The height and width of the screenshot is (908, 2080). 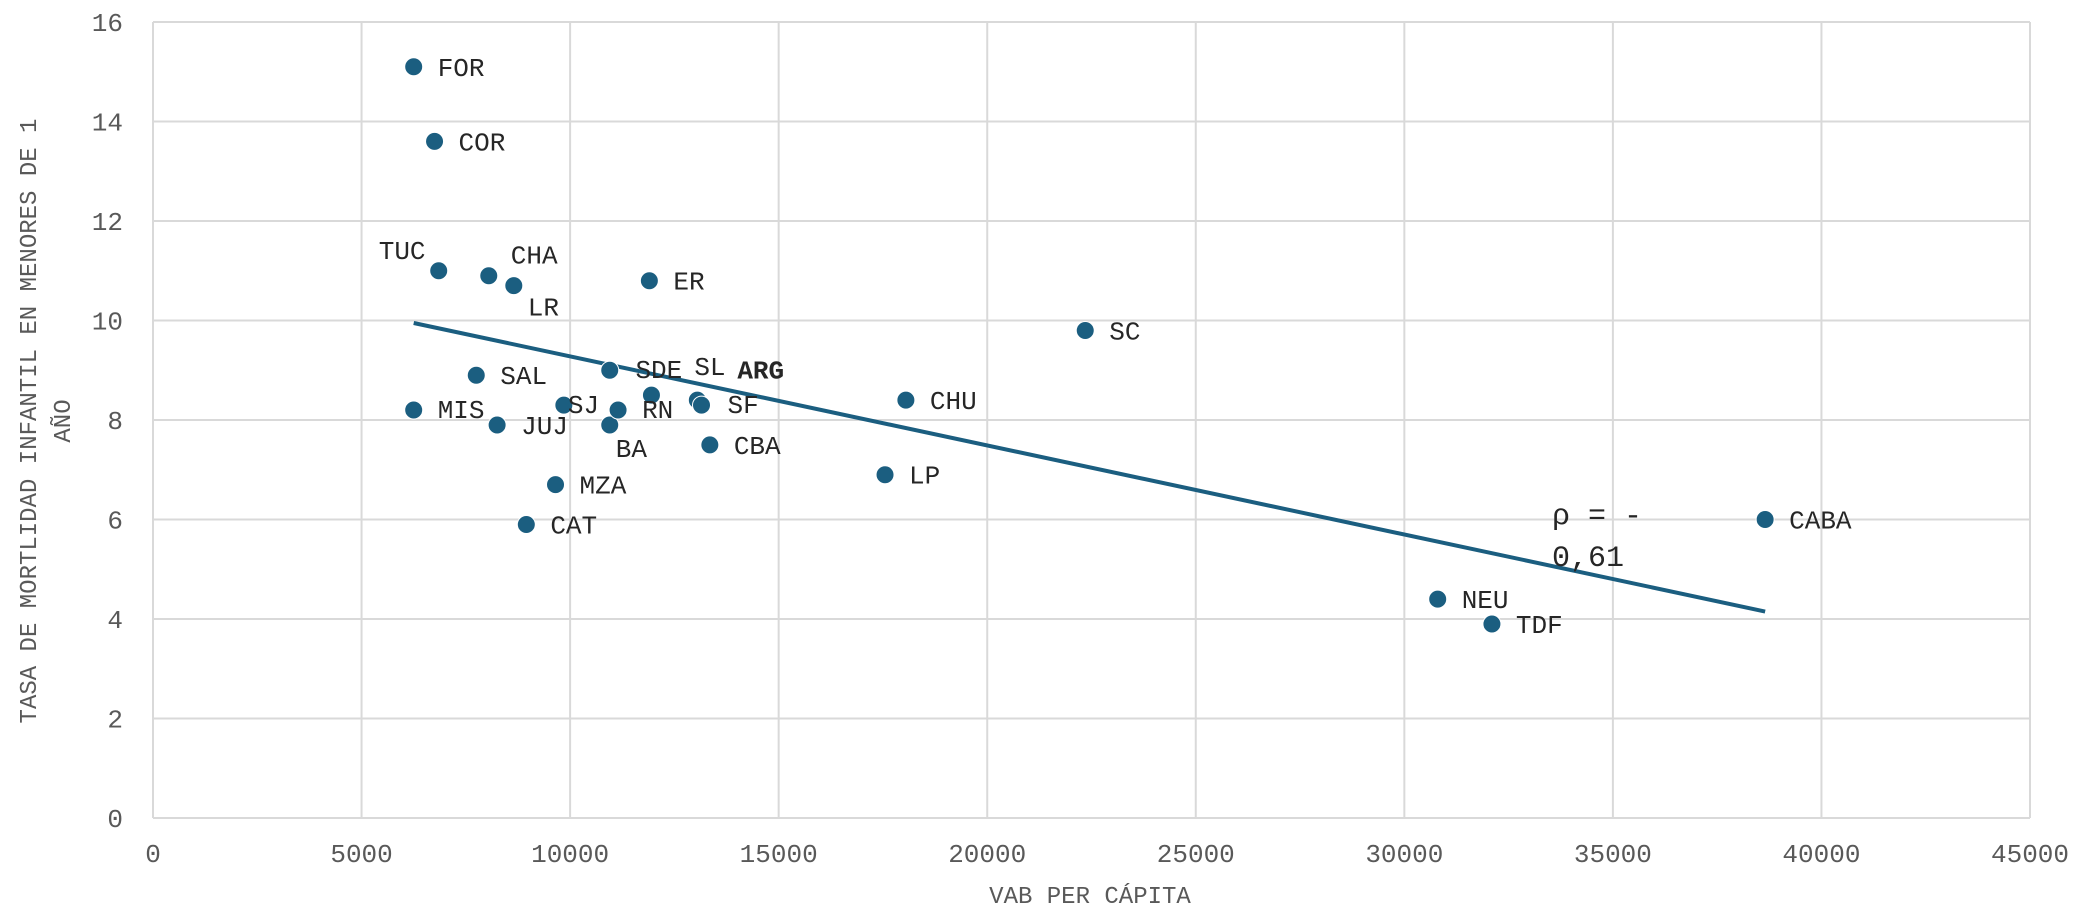 I want to click on data-point-chu, so click(x=906, y=400).